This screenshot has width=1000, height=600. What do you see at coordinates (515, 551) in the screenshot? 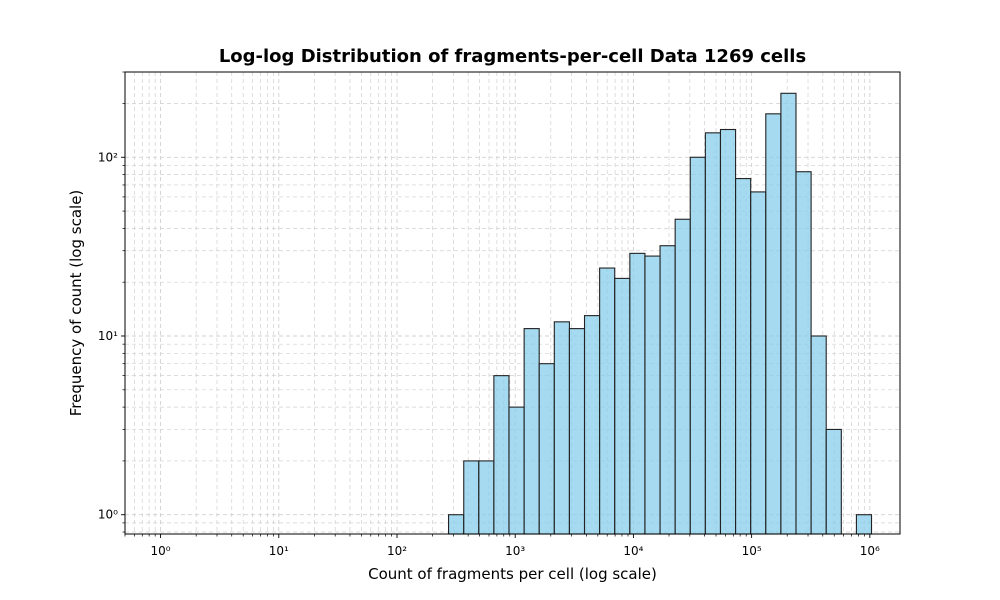
I see `x-tick-label: 10³` at bounding box center [515, 551].